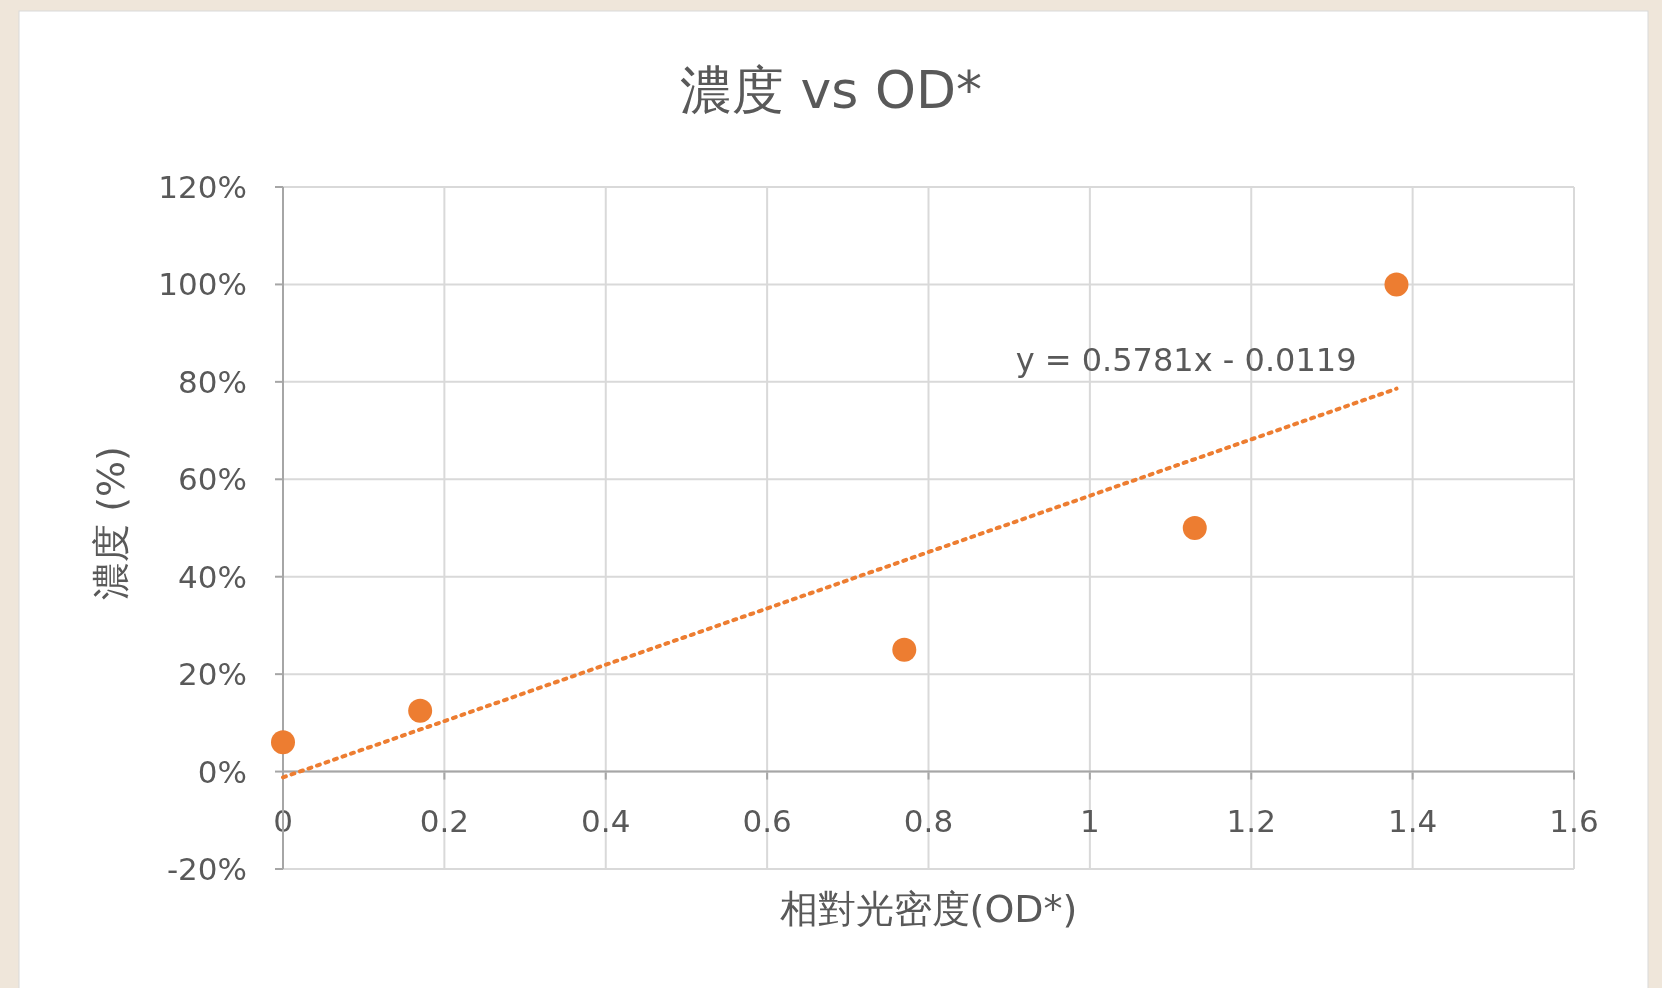  Describe the element at coordinates (928, 820) in the screenshot. I see `x-tick-label: 0.8` at that location.